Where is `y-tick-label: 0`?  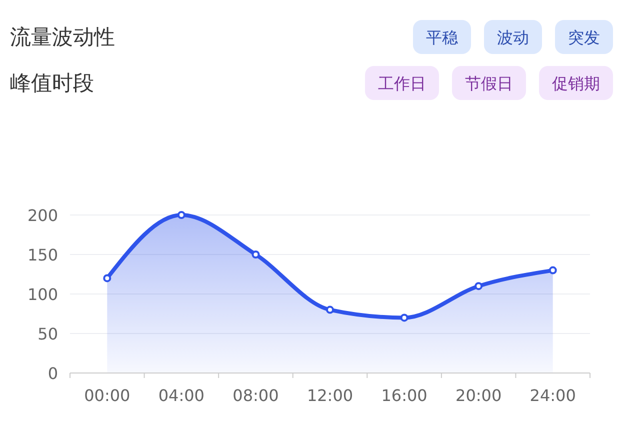 y-tick-label: 0 is located at coordinates (53, 373).